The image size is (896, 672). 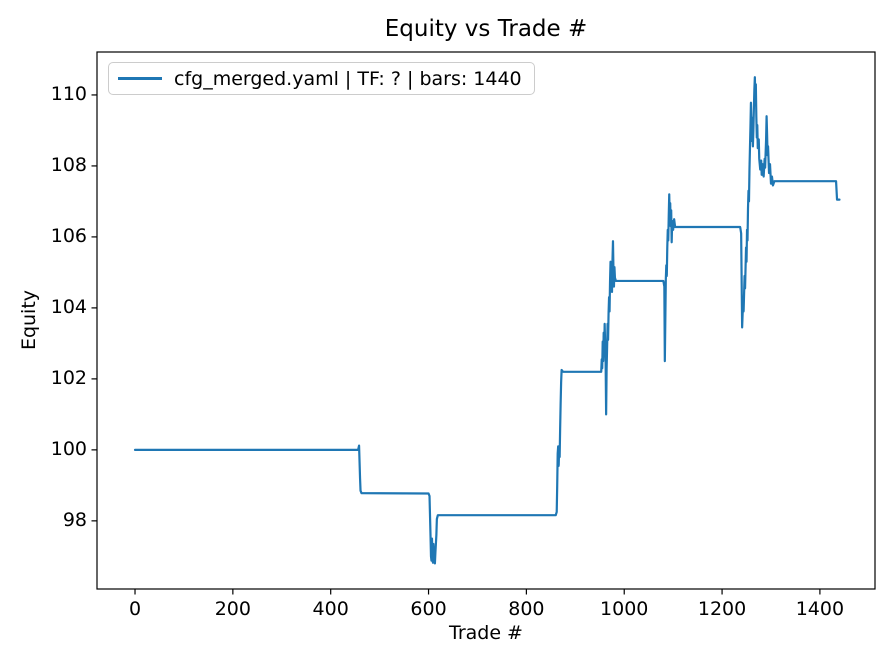 I want to click on y-tick-label: 102, so click(x=68, y=377).